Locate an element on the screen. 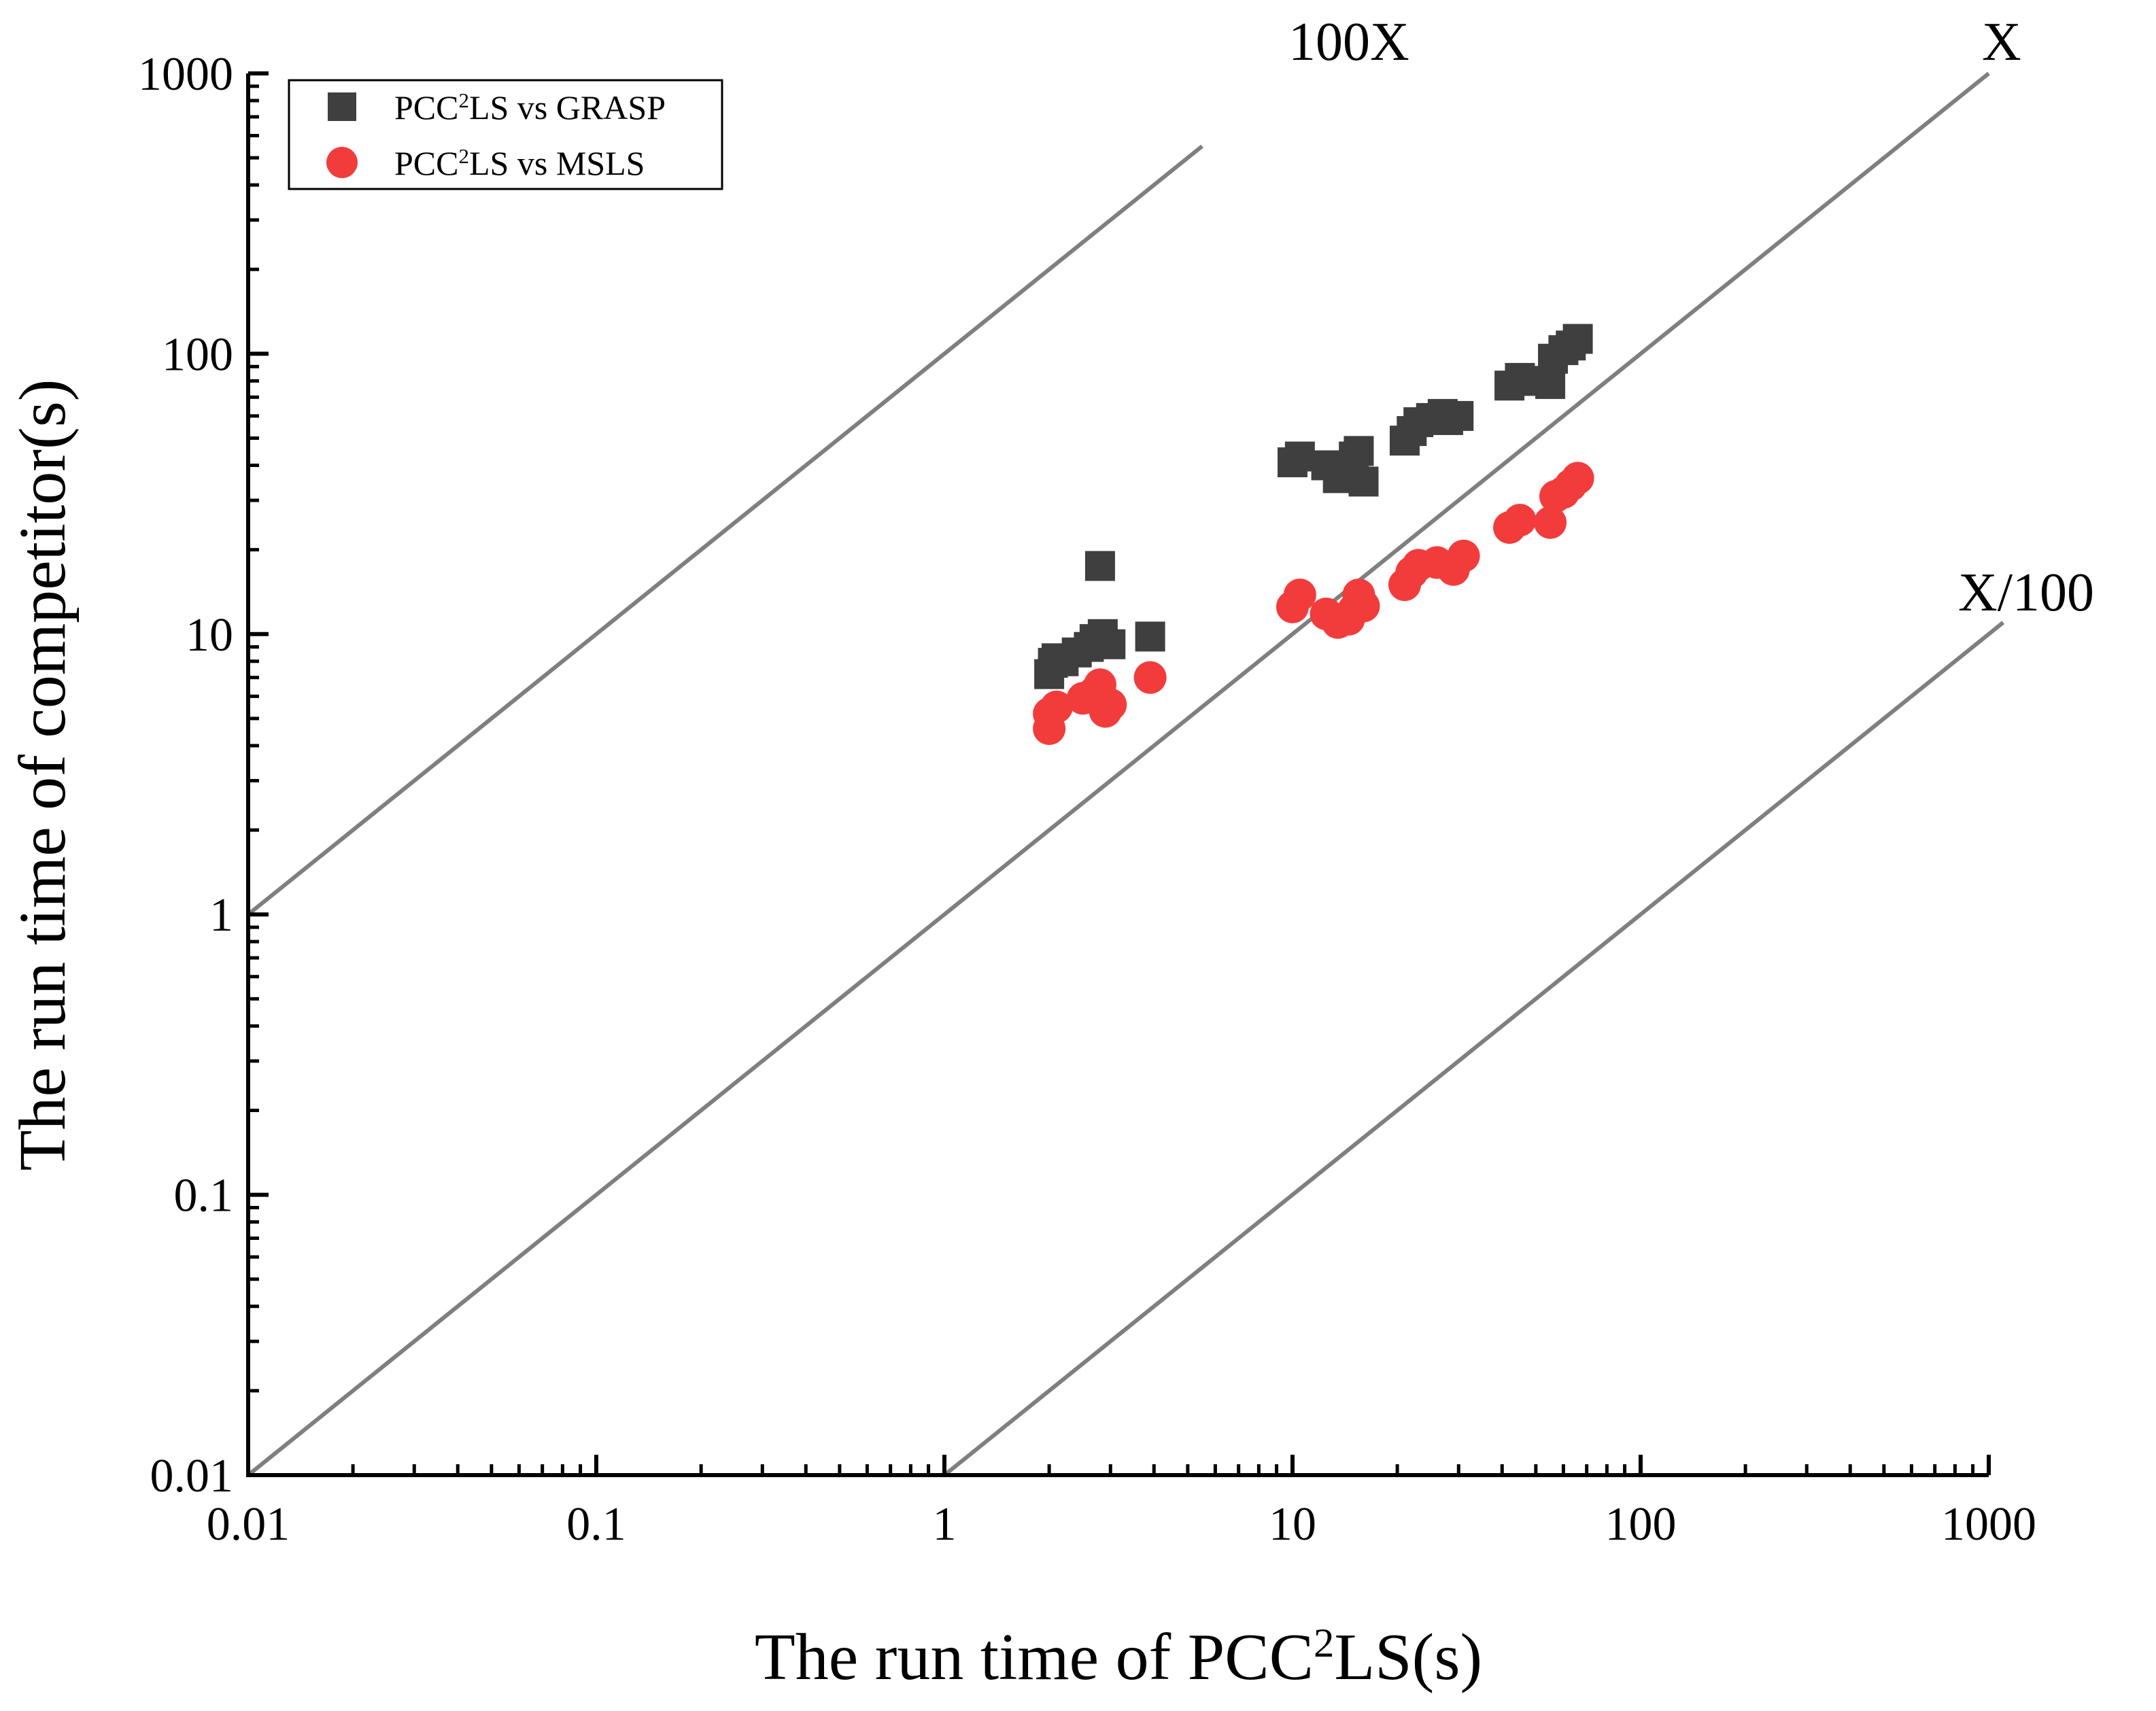  series-grasp is located at coordinates (1313, 506).